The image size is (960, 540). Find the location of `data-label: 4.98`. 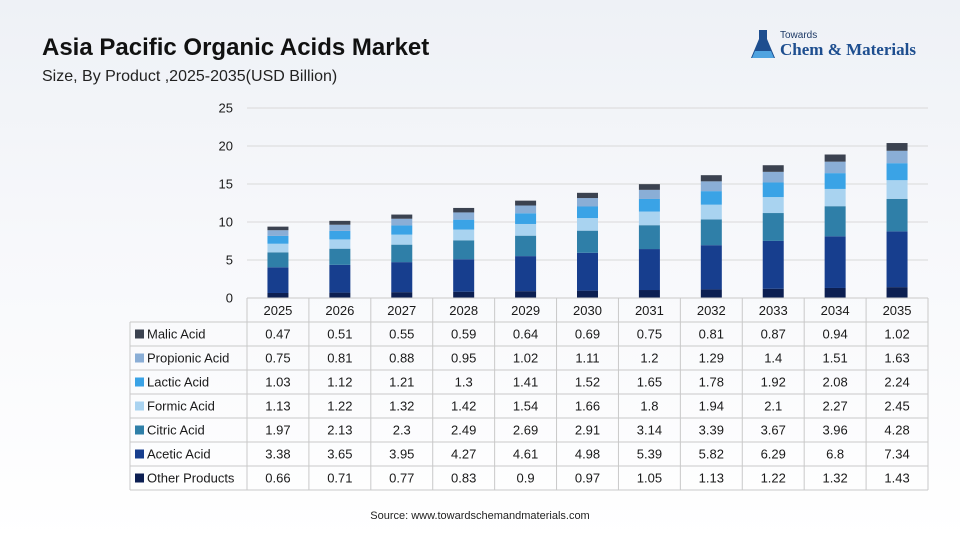

data-label: 4.98 is located at coordinates (587, 454).